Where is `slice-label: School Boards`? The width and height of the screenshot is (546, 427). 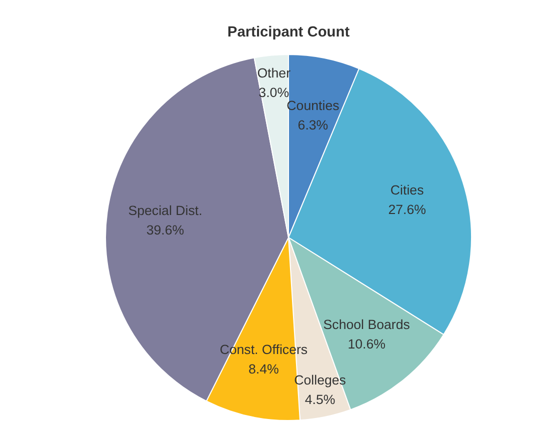 slice-label: School Boards is located at coordinates (366, 324).